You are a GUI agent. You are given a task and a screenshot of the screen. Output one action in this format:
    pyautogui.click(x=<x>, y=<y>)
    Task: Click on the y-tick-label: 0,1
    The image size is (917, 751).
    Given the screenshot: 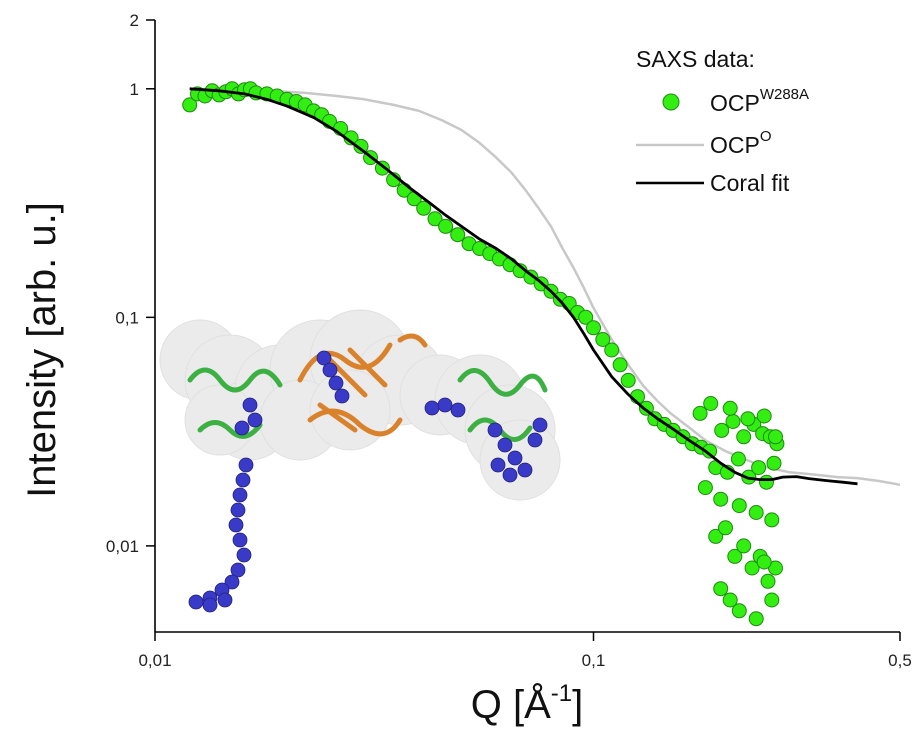 What is the action you would take?
    pyautogui.click(x=127, y=317)
    